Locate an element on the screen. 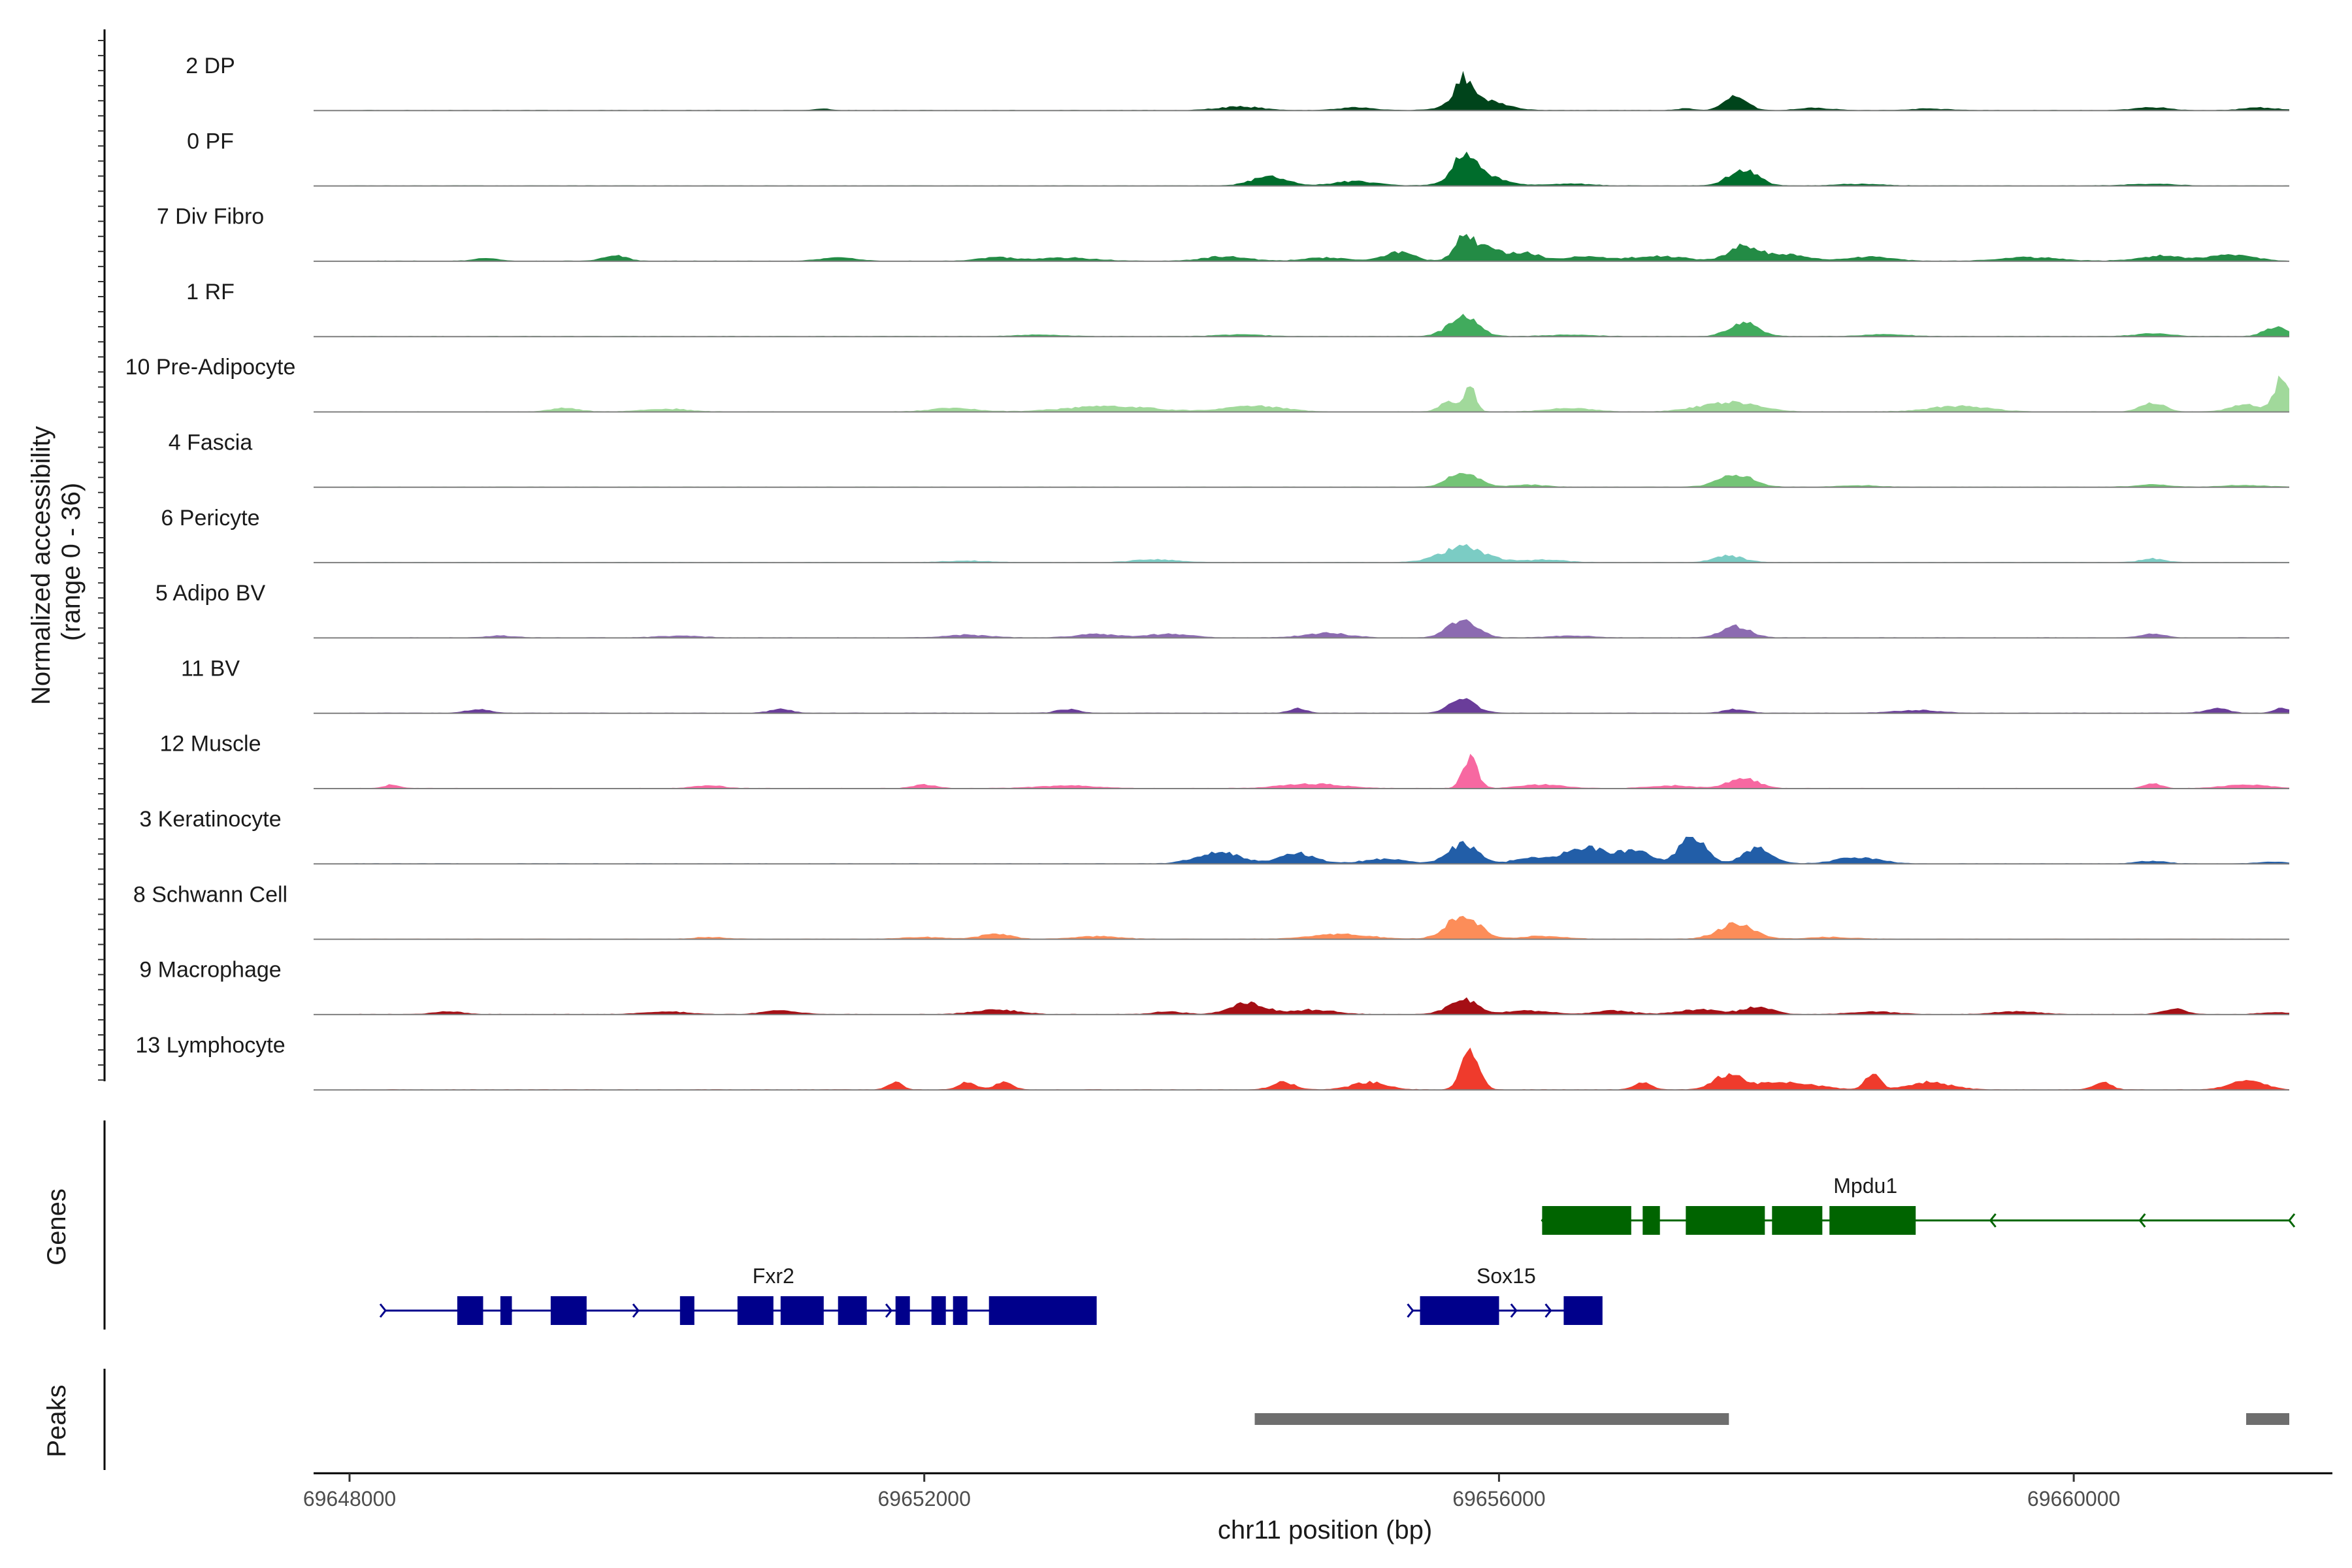 The width and height of the screenshot is (2352, 1568). track-label: 7 Div Fibro is located at coordinates (210, 216).